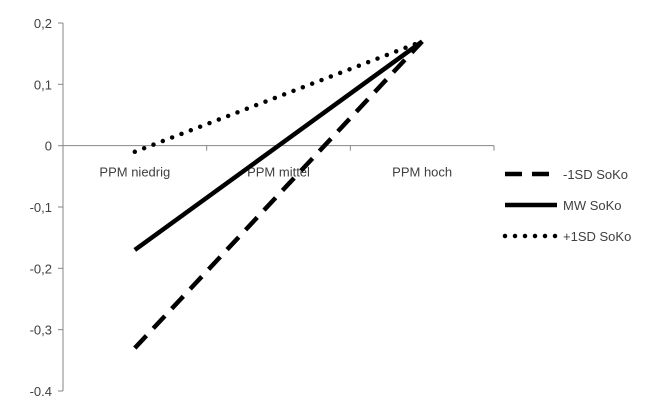  Describe the element at coordinates (278, 97) in the screenshot. I see `series-line` at that location.